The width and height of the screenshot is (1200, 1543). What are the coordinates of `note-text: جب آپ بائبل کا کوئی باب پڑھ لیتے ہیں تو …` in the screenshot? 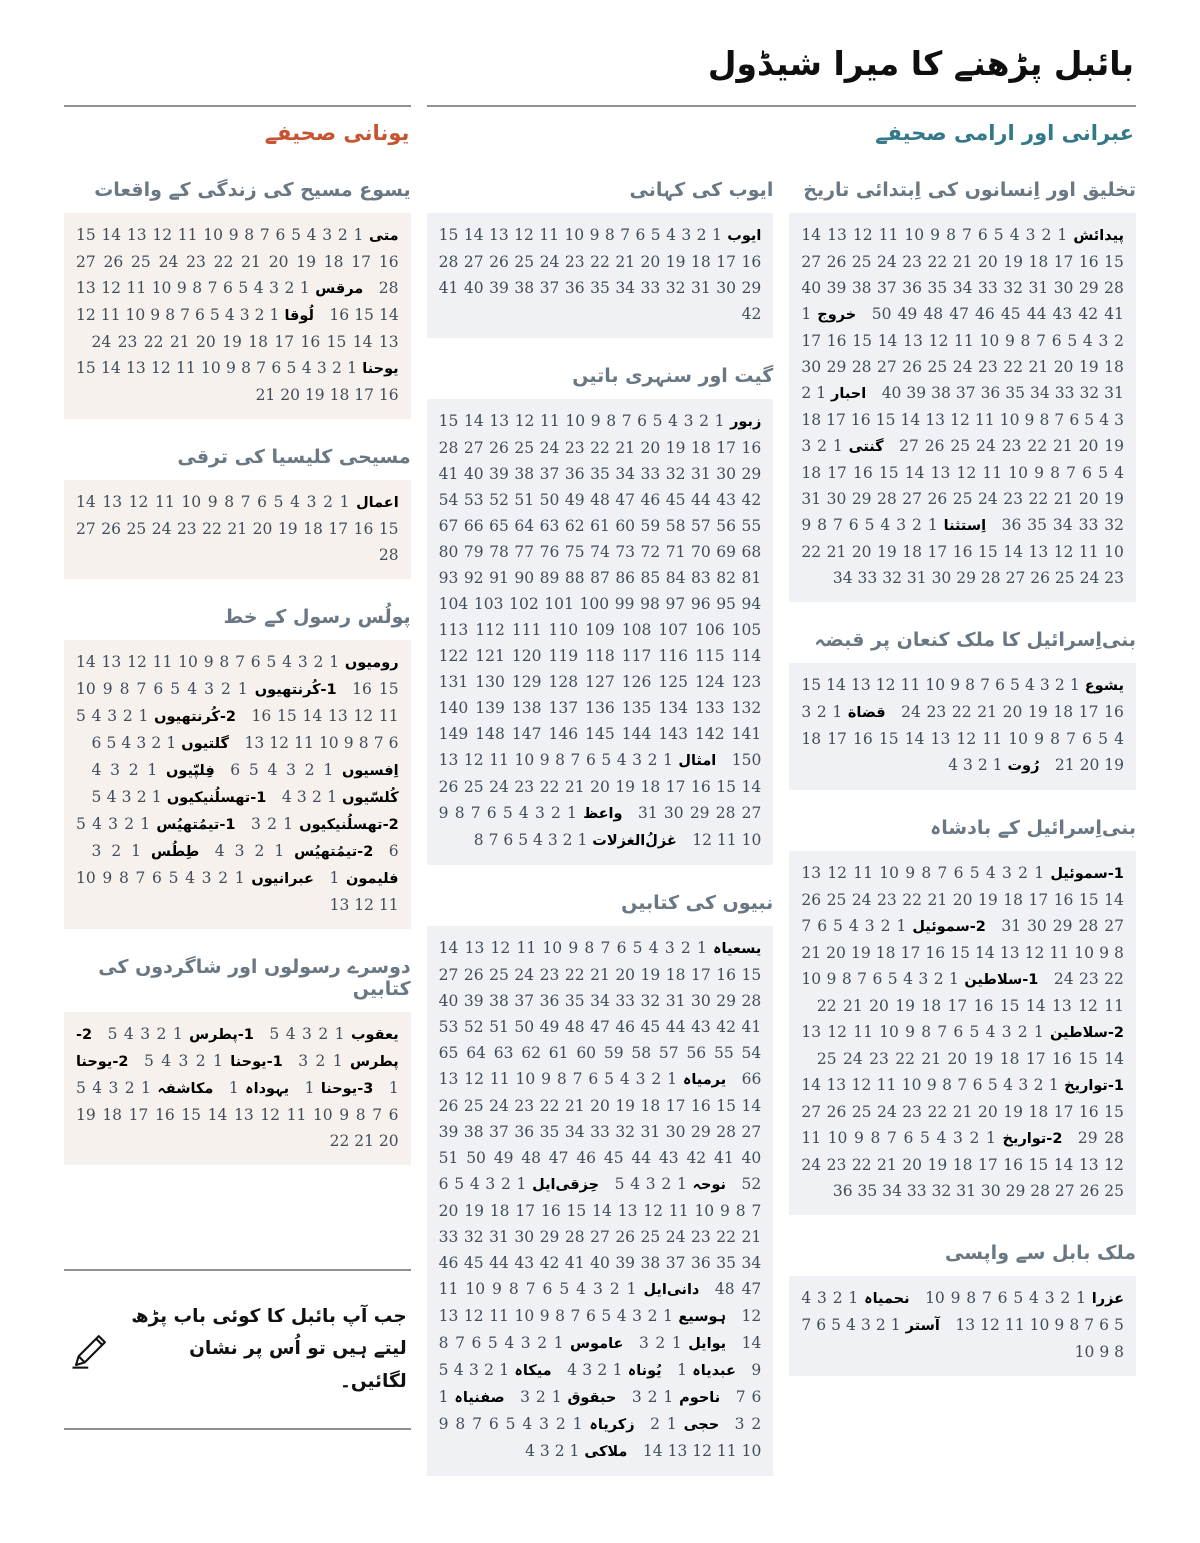 It's located at (269, 1349).